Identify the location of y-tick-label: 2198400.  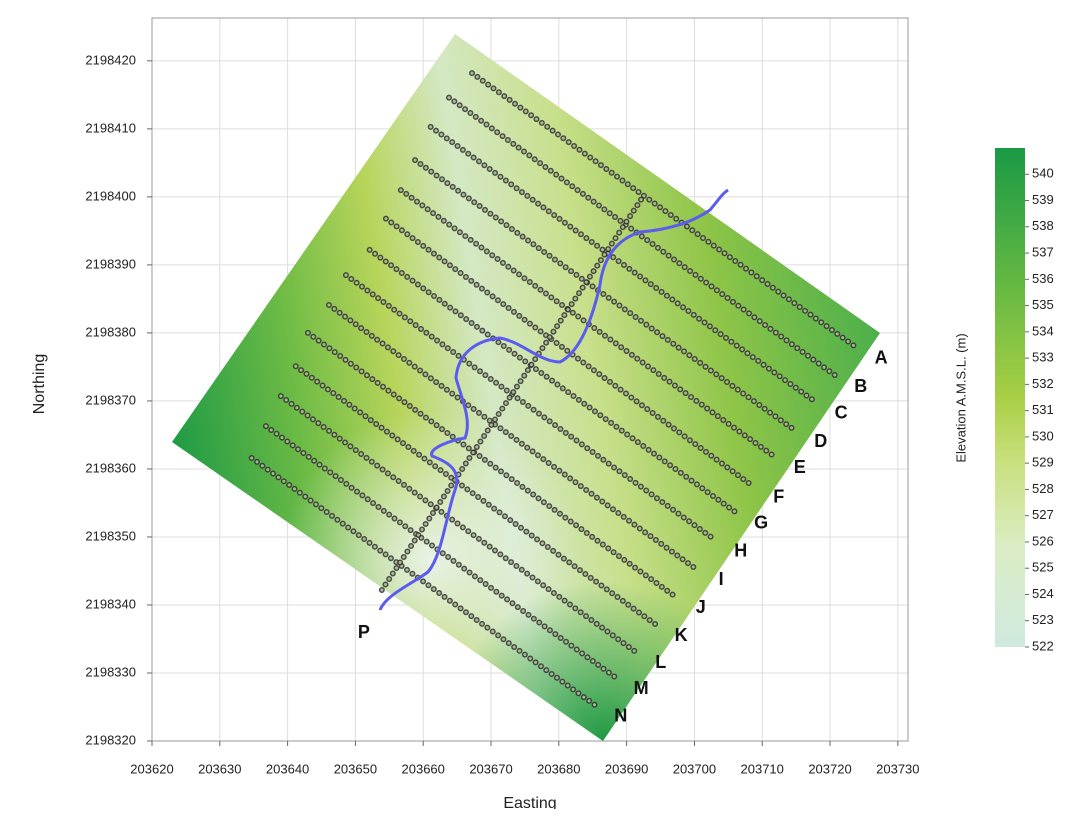
(110, 195).